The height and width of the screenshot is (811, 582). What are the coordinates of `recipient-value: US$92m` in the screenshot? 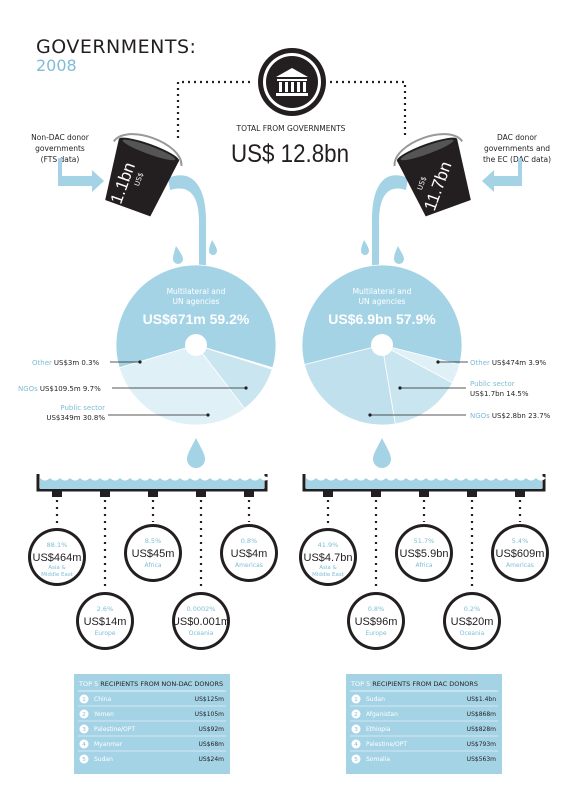 It's located at (212, 729).